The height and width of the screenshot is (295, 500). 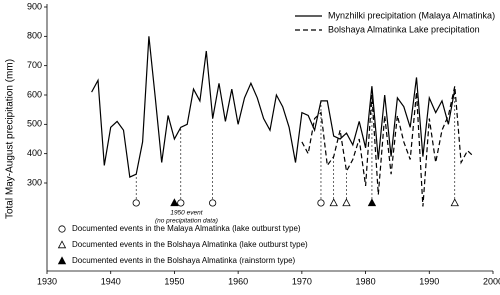 I want to click on y-tick-label: 500, so click(x=34, y=124).